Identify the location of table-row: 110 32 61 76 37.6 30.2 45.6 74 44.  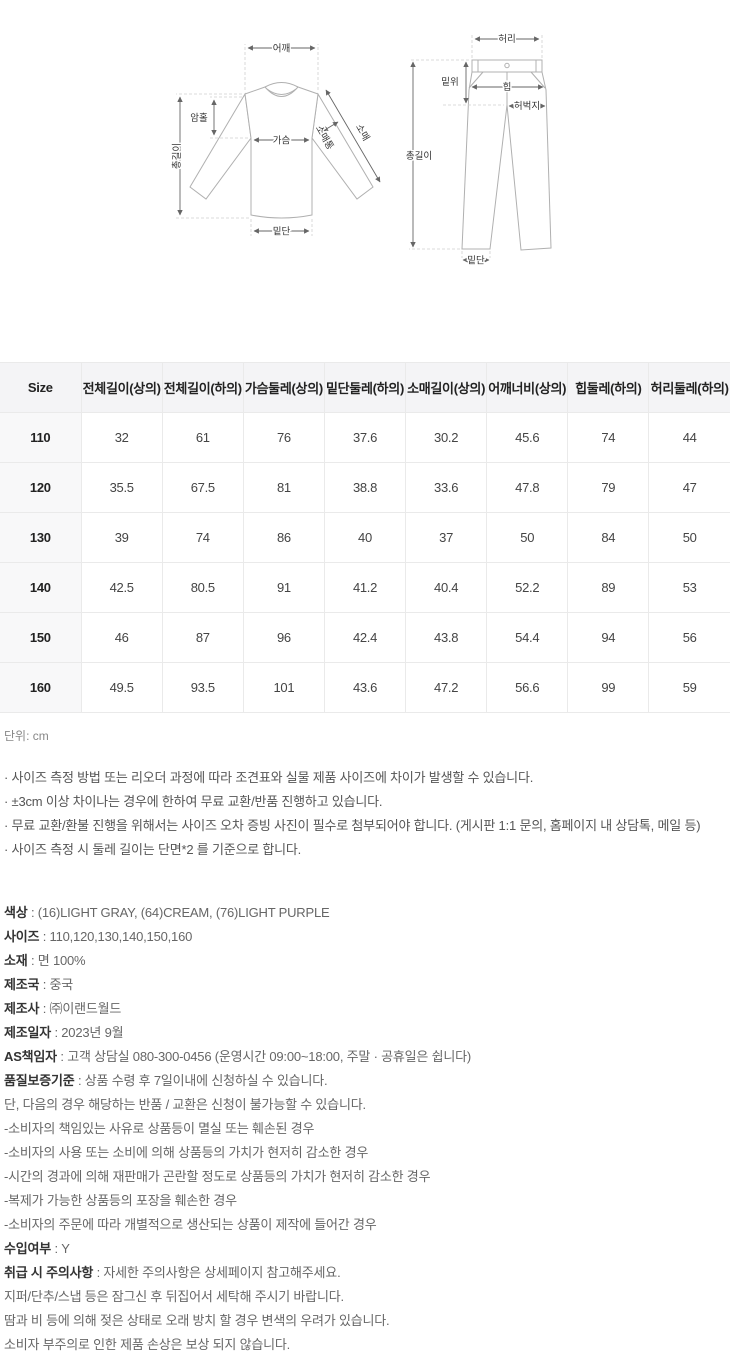
(365, 437).